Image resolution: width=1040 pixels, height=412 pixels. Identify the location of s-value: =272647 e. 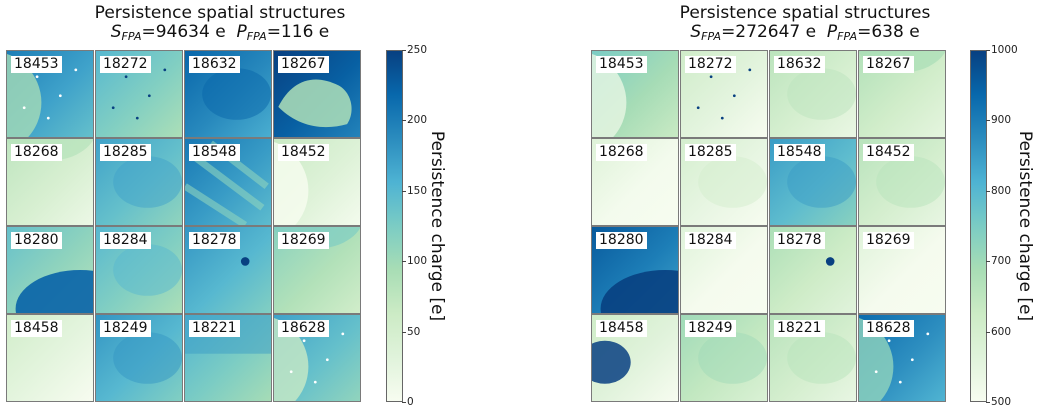
(769, 32).